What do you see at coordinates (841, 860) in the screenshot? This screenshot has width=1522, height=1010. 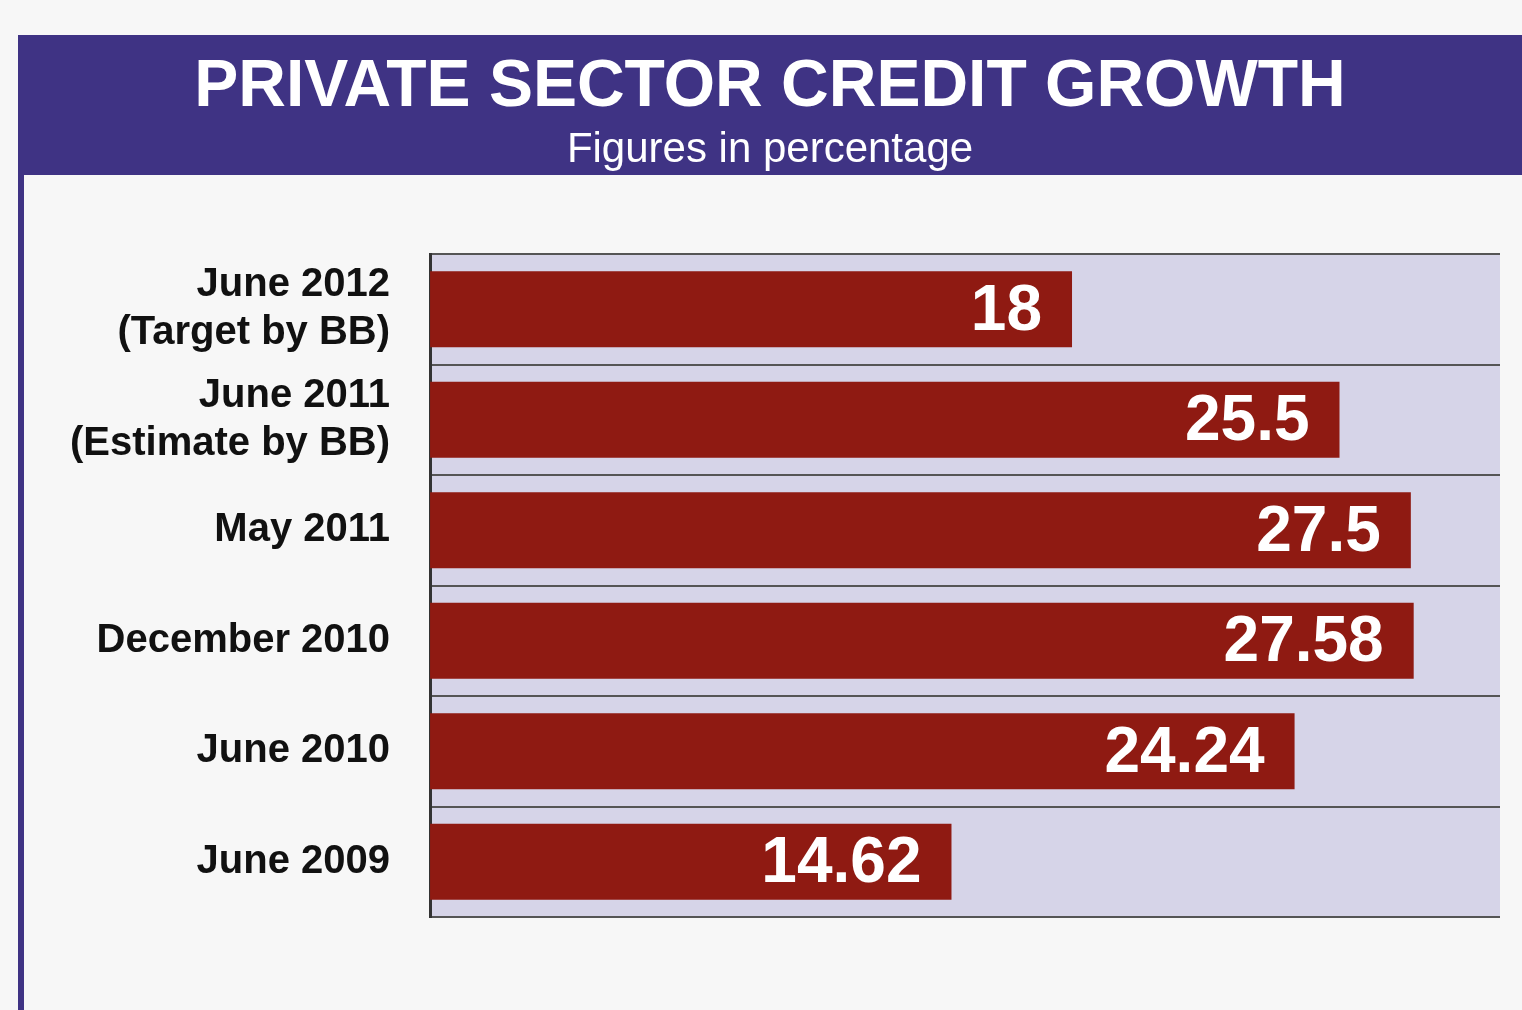 I see `data-label: 14.62` at bounding box center [841, 860].